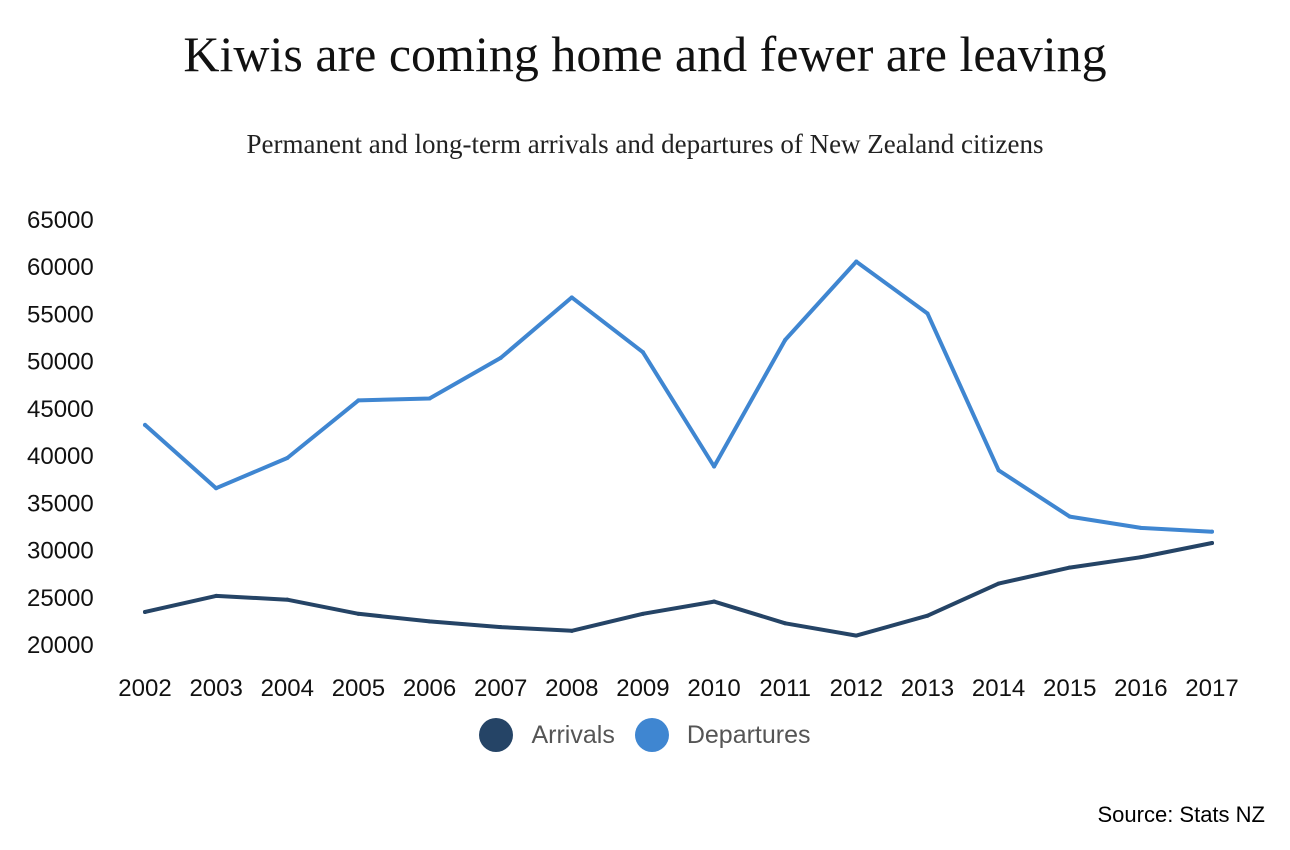 This screenshot has height=850, width=1290. I want to click on x-tick-label: 2009, so click(642, 688).